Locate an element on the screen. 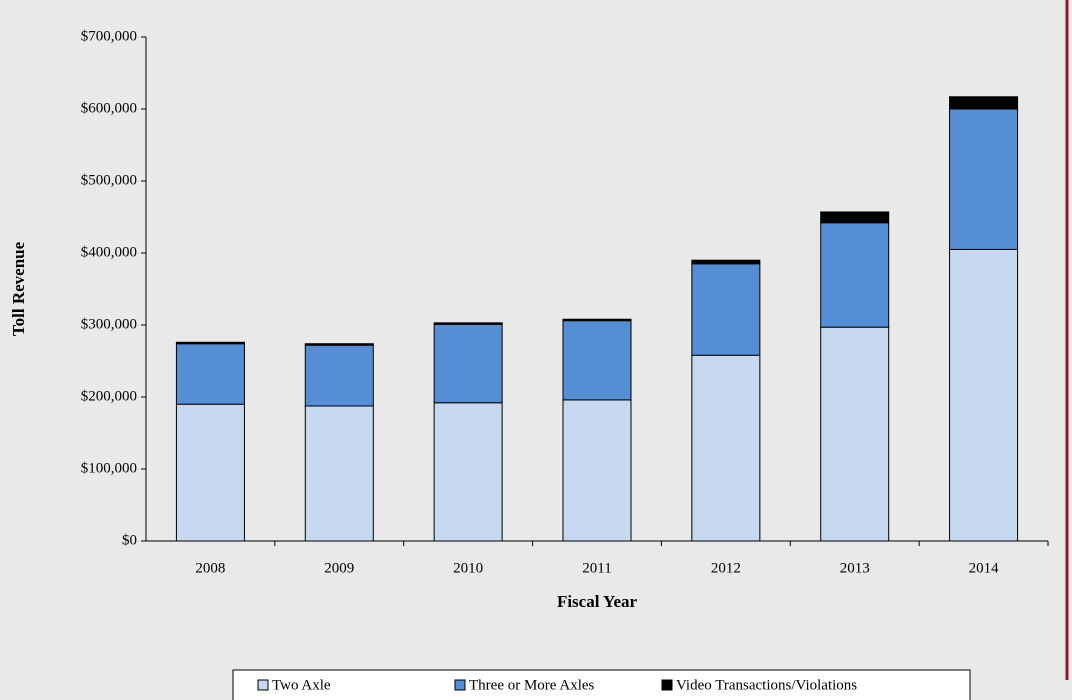 This screenshot has width=1072, height=700. legend-box is located at coordinates (601, 684).